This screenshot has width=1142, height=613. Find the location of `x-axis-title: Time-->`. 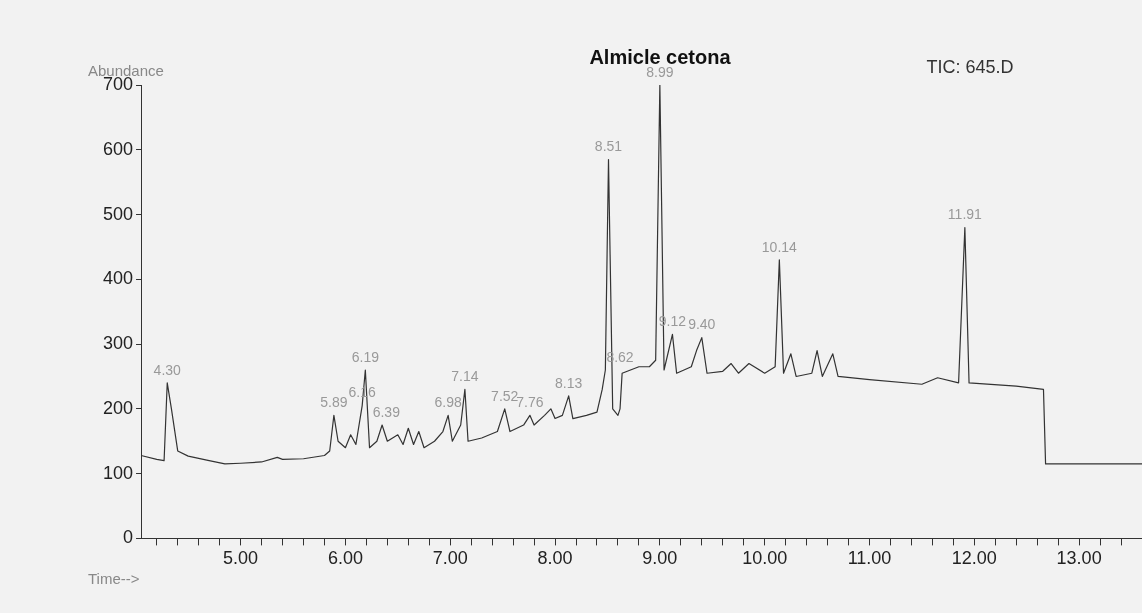

x-axis-title: Time--> is located at coordinates (114, 579).